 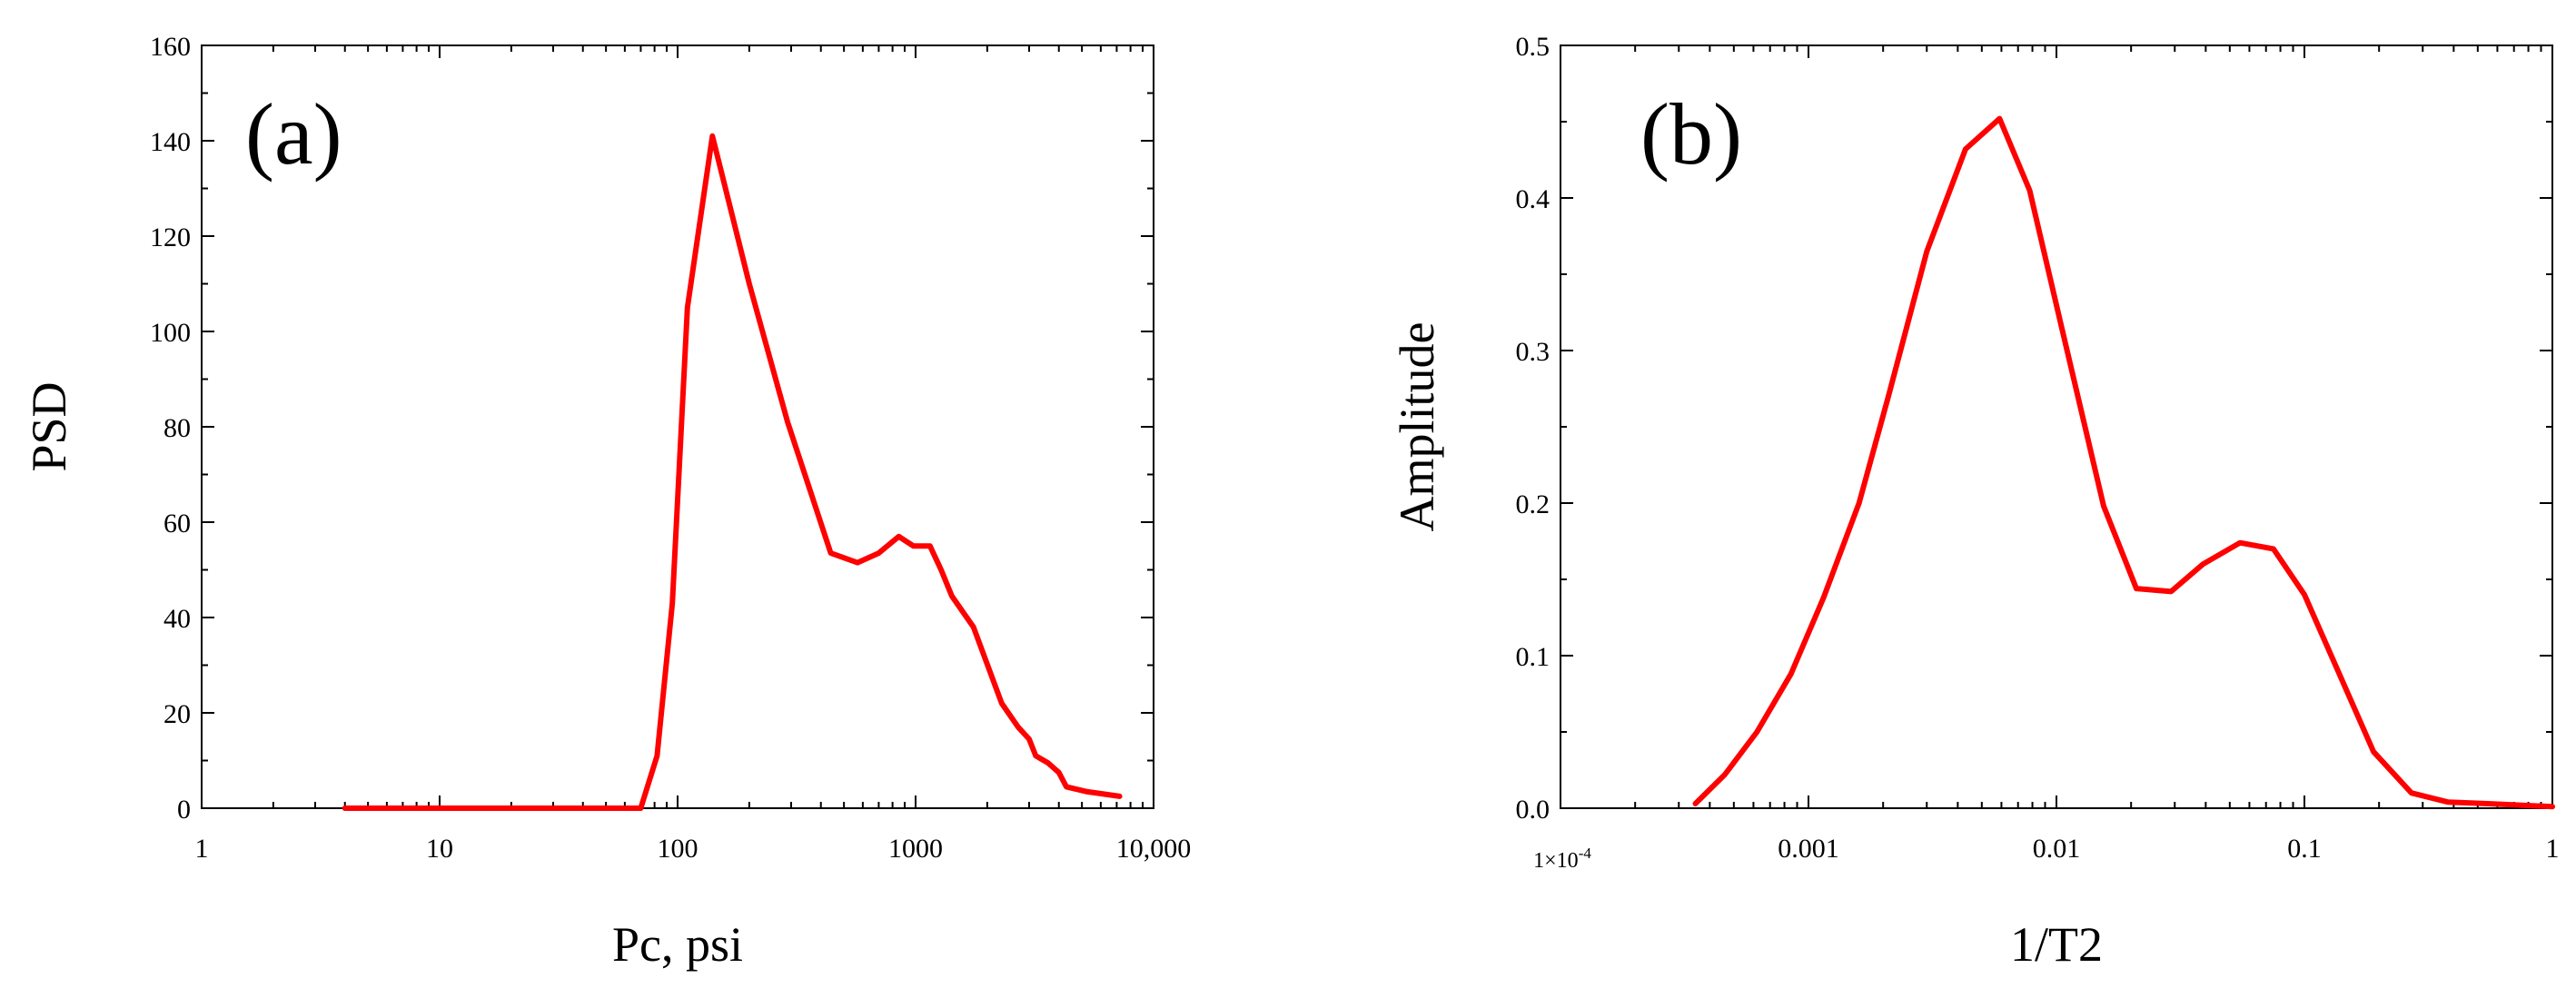 What do you see at coordinates (2056, 944) in the screenshot?
I see `chart-b-x-axis-title: 1/T2` at bounding box center [2056, 944].